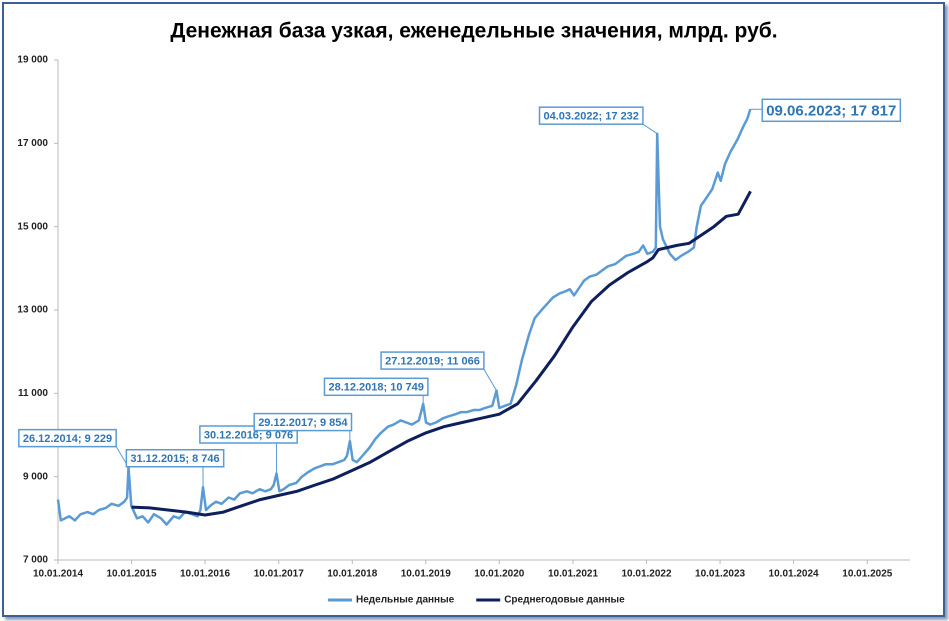 This screenshot has height=621, width=949. I want to click on y-tick-label: 17 000, so click(32, 143).